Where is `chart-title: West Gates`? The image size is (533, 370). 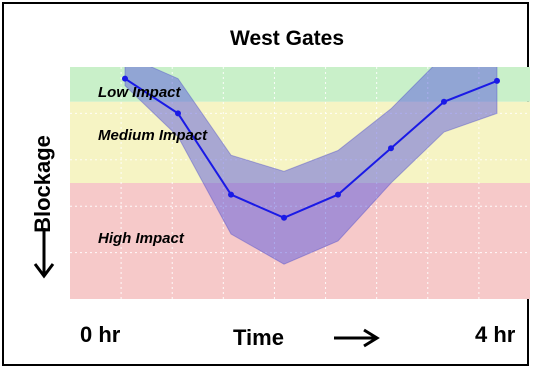 chart-title: West Gates is located at coordinates (287, 38).